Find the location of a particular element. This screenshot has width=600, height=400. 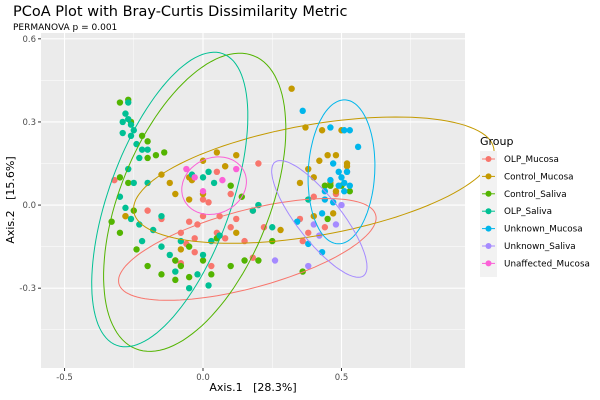

y-tick-label: -0.3 is located at coordinates (27, 289).